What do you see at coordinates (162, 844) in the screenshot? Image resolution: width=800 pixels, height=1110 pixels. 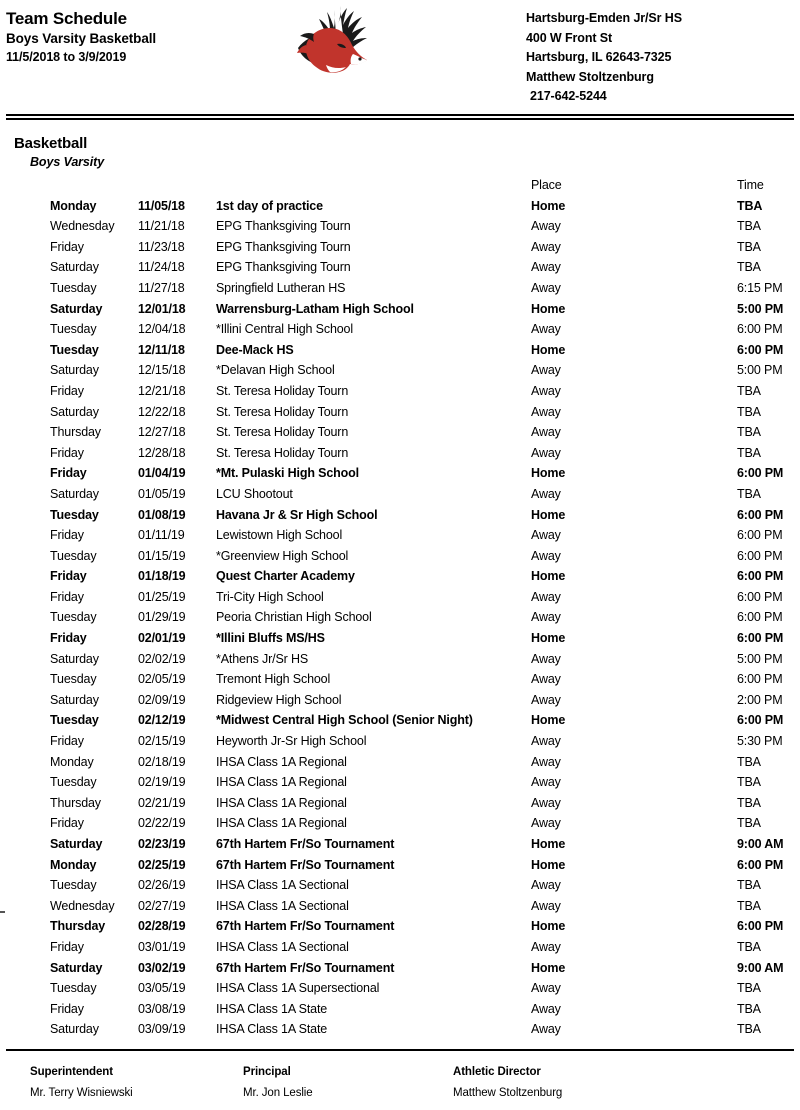 I see `cell-date: 02/23/19` at bounding box center [162, 844].